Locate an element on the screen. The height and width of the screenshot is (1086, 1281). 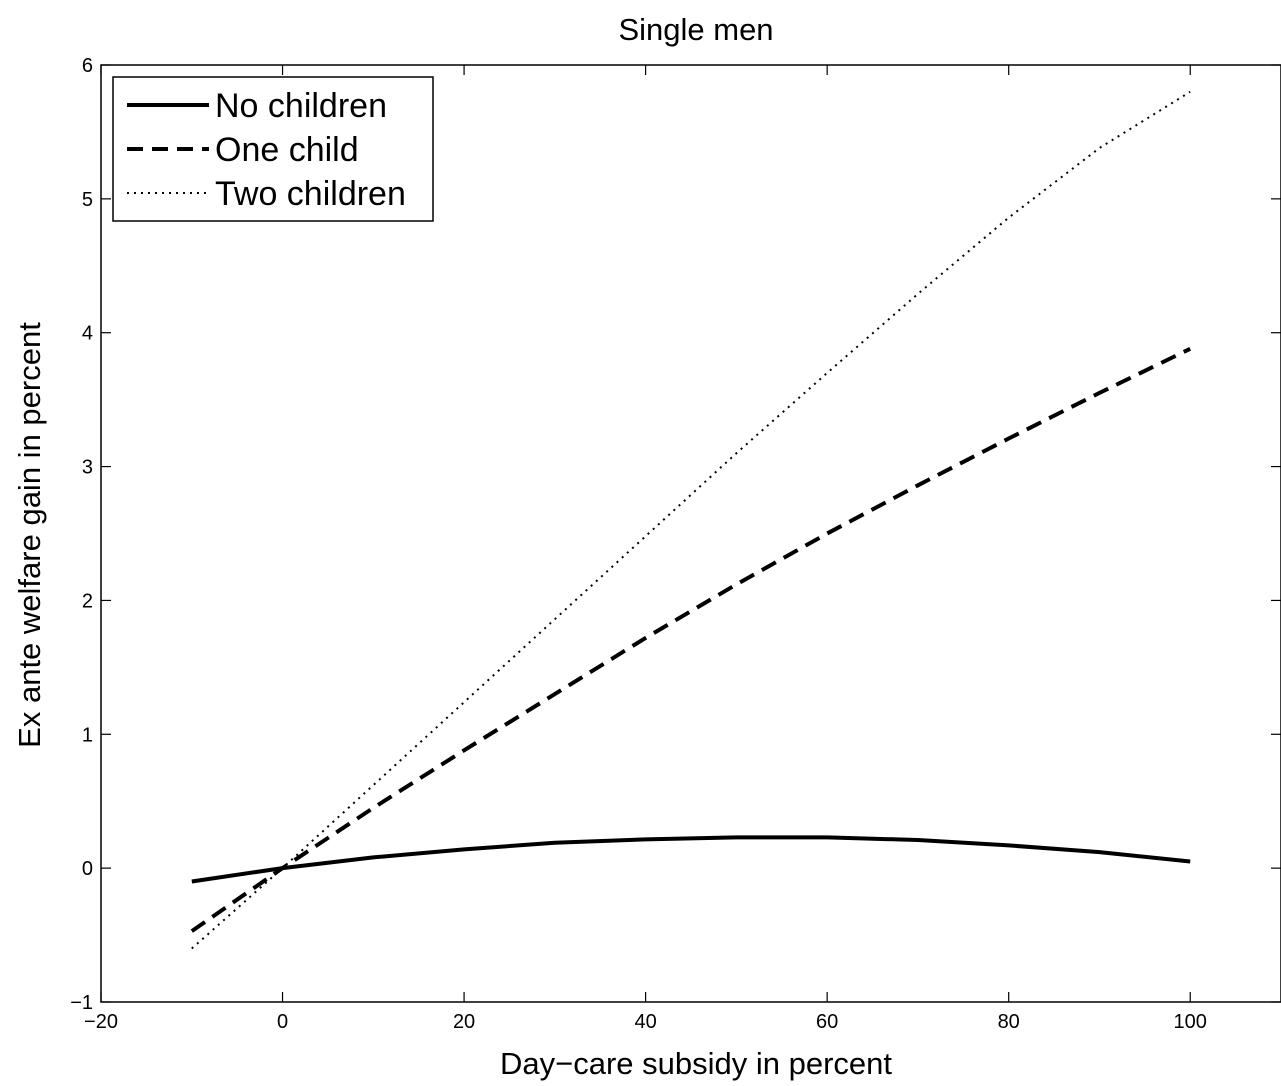
legend: No children One child Two children is located at coordinates (273, 149).